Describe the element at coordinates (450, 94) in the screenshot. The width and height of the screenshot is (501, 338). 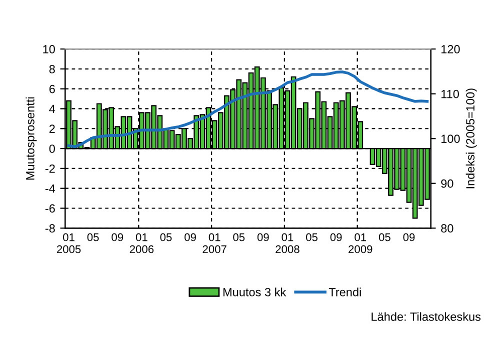
I see `y2-tick-label: 110` at that location.